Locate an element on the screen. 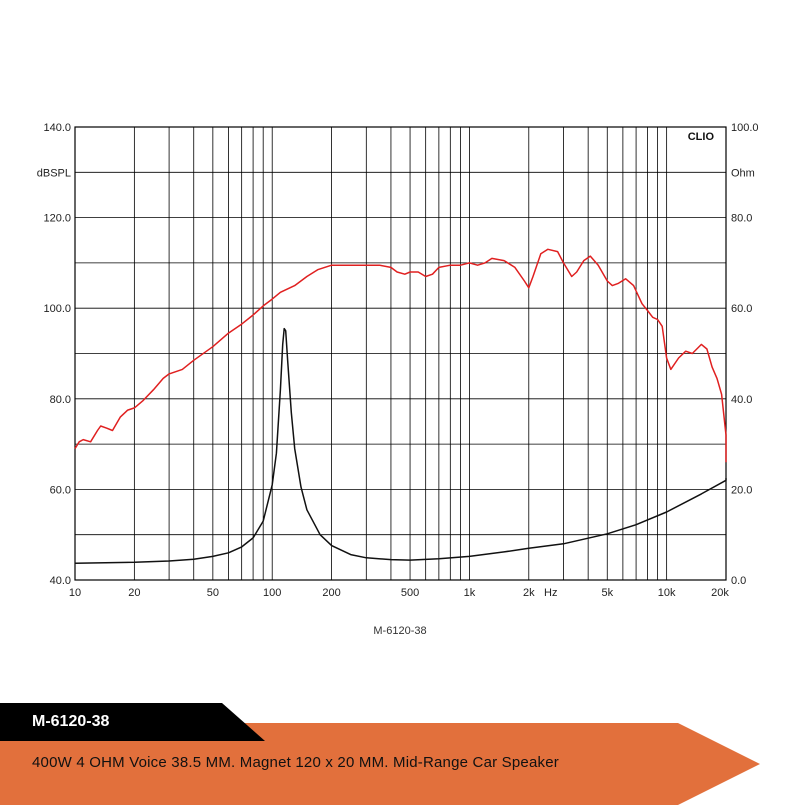  model-banner: M-6120-38 is located at coordinates (132, 722).